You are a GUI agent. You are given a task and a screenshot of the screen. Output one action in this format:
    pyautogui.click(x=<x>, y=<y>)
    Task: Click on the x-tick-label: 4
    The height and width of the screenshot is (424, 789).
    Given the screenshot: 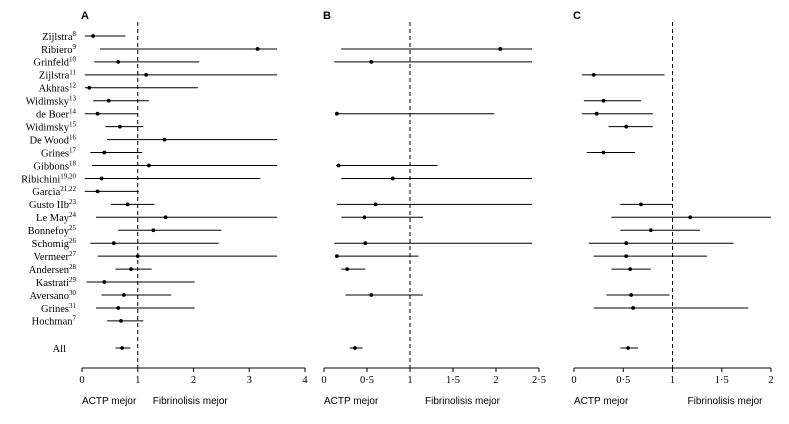 What is the action you would take?
    pyautogui.click(x=305, y=380)
    